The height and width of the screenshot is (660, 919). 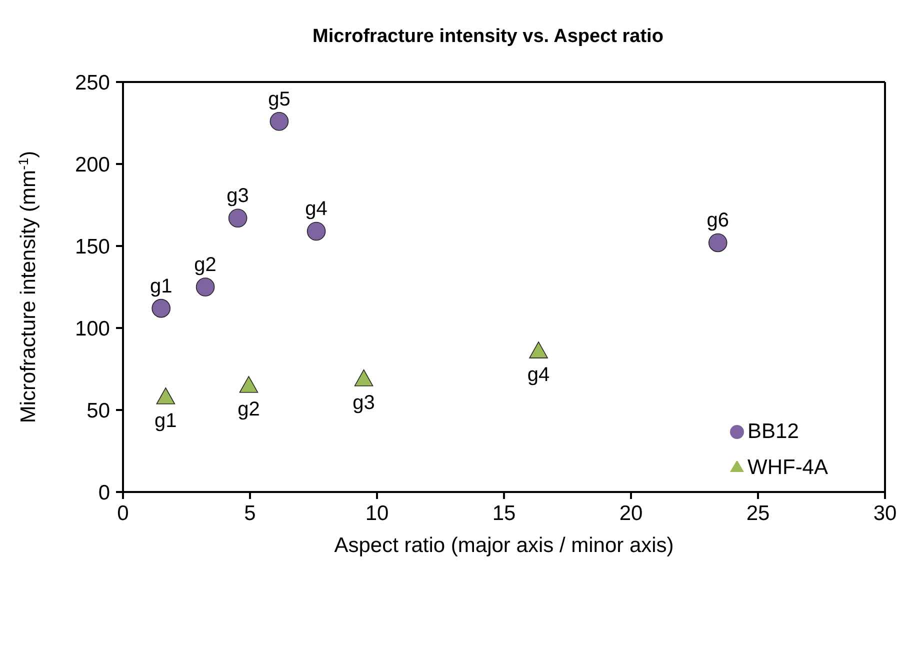 I want to click on annotation: g6, so click(x=717, y=221).